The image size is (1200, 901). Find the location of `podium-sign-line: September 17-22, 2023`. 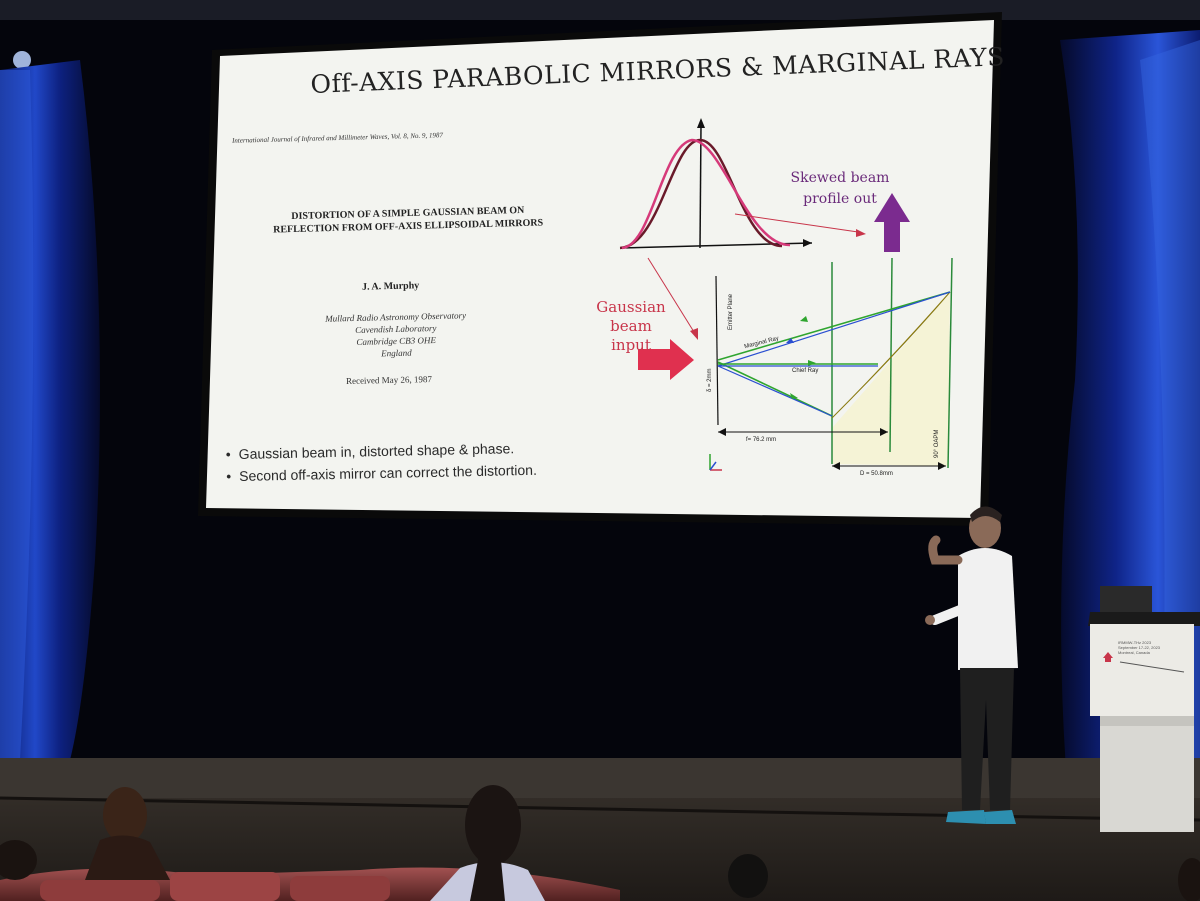

podium-sign-line: September 17-22, 2023 is located at coordinates (1139, 647).